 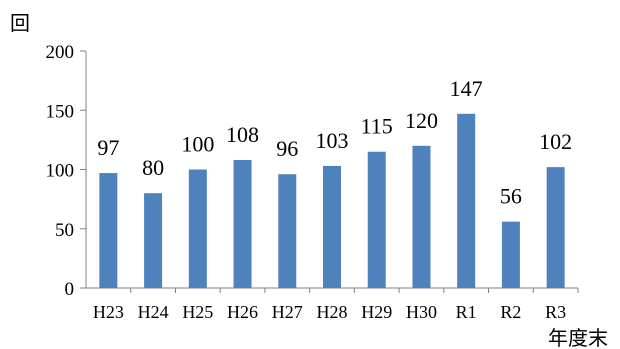 I want to click on y-tick-label: 0, so click(x=70, y=289).